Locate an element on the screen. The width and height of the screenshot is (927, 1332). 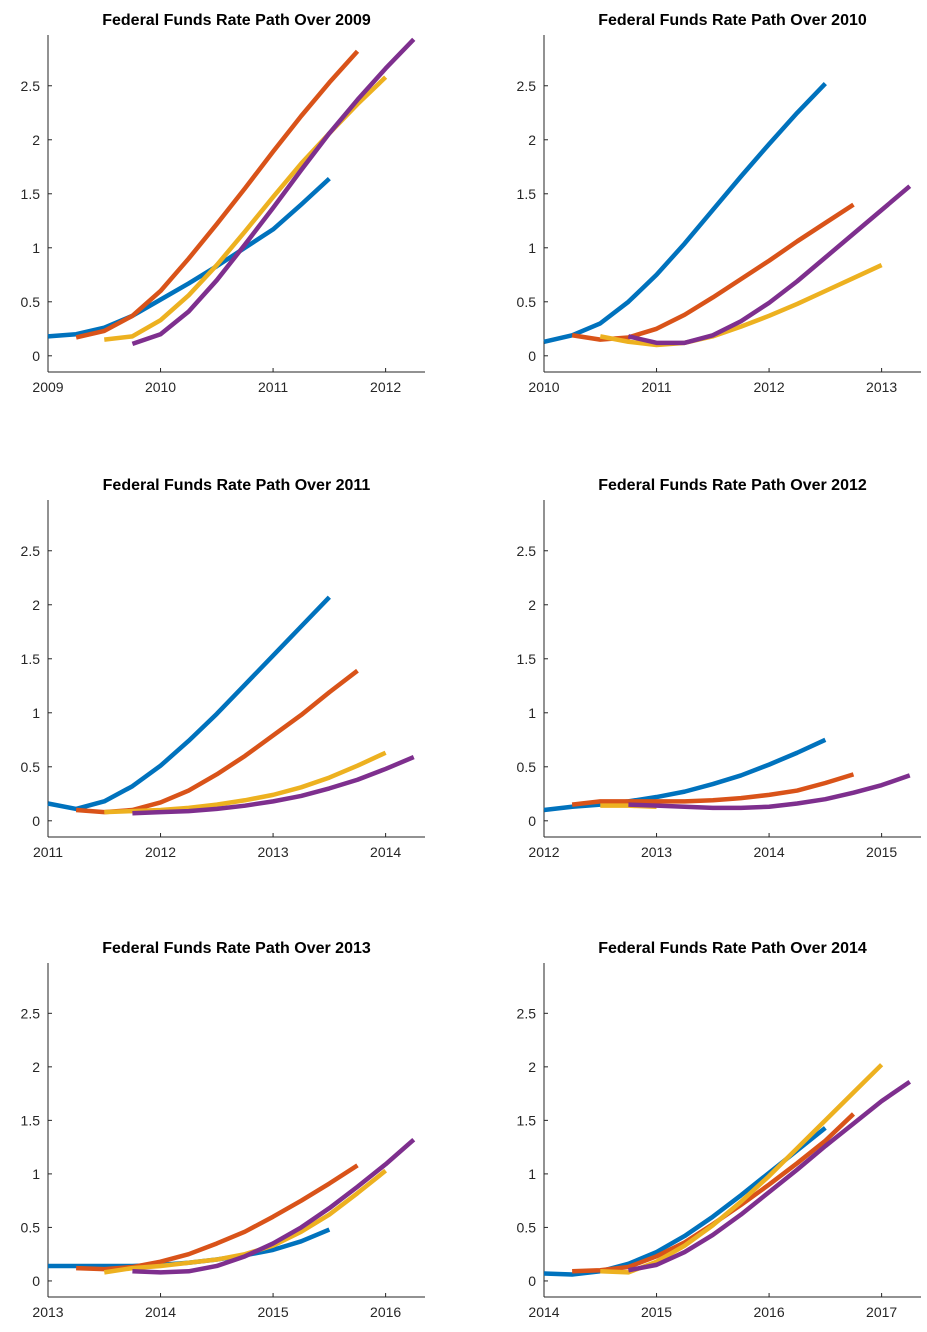
x-tick-label: 2009 is located at coordinates (47, 387).